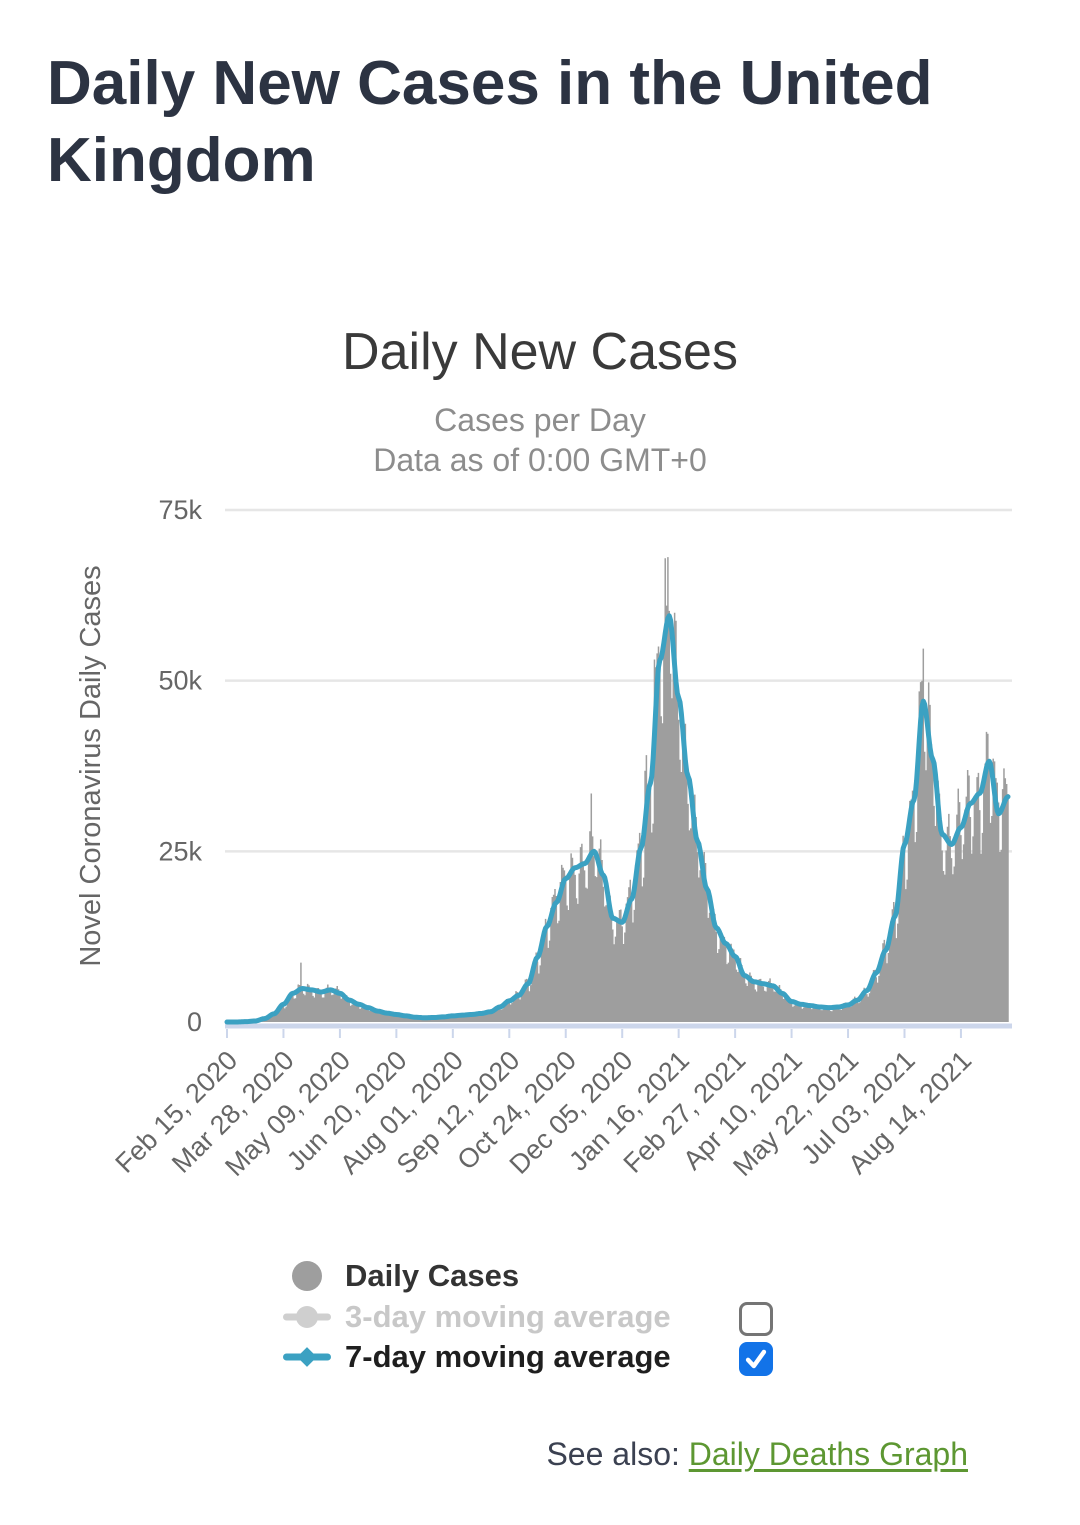 This screenshot has width=1080, height=1525. I want to click on checkbox-7day-average, so click(756, 1359).